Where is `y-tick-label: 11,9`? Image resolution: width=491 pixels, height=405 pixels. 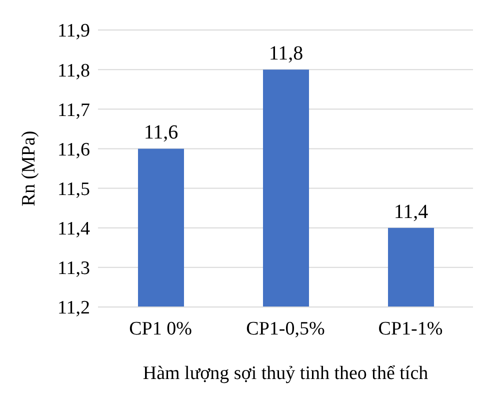 y-tick-label: 11,9 is located at coordinates (73, 31).